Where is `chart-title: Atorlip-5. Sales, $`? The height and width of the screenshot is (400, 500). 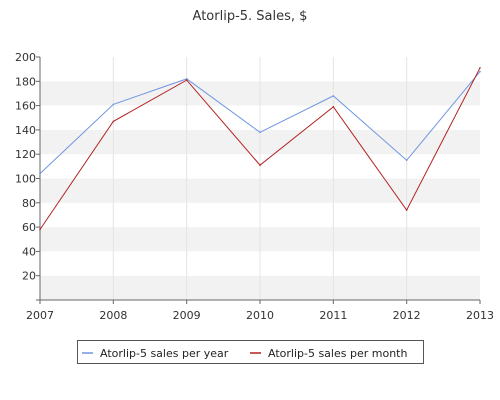
chart-title: Atorlip-5. Sales, $ is located at coordinates (250, 16).